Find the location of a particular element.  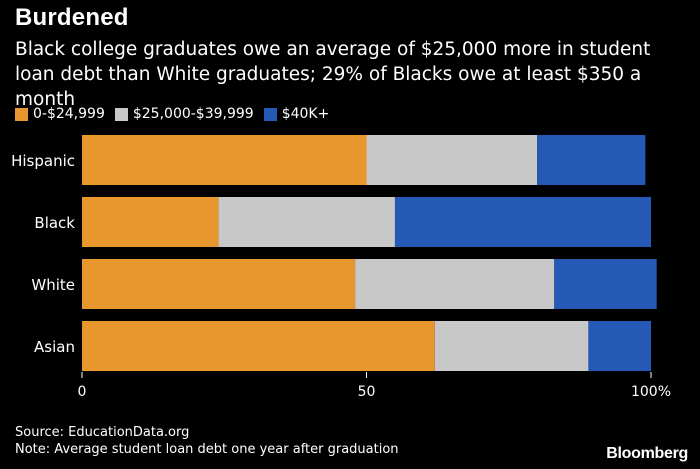

legend-item-high: $40K+ is located at coordinates (296, 114).